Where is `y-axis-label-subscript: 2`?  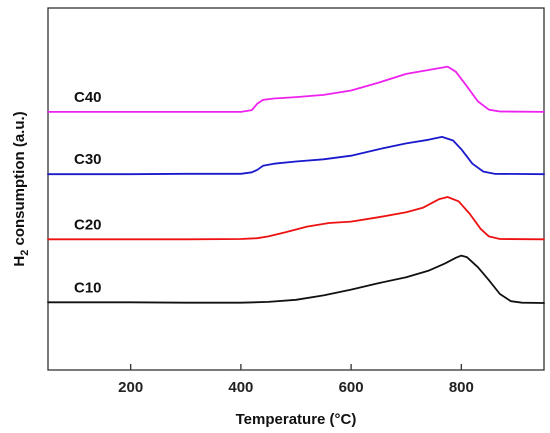
y-axis-label-subscript: 2 is located at coordinates (25, 253).